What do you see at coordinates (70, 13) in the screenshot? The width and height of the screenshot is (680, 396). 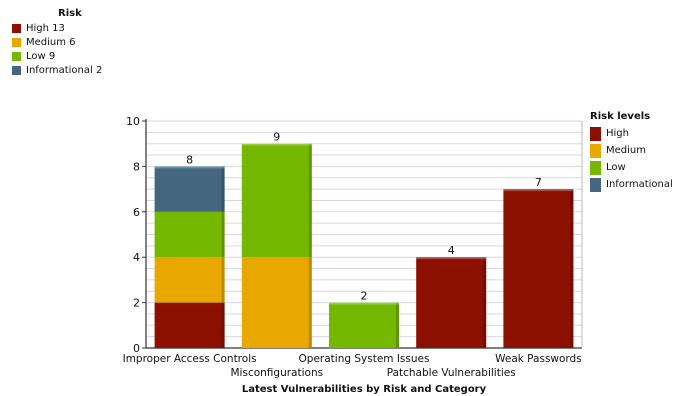 I see `summary-legend-title: Risk` at bounding box center [70, 13].